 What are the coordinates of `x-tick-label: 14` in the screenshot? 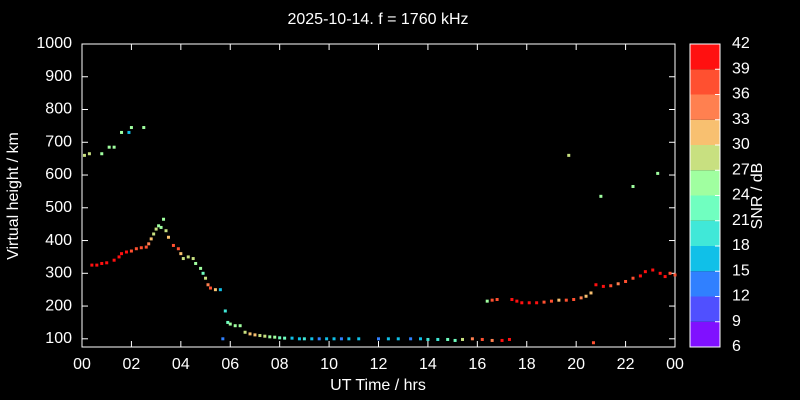 It's located at (428, 364).